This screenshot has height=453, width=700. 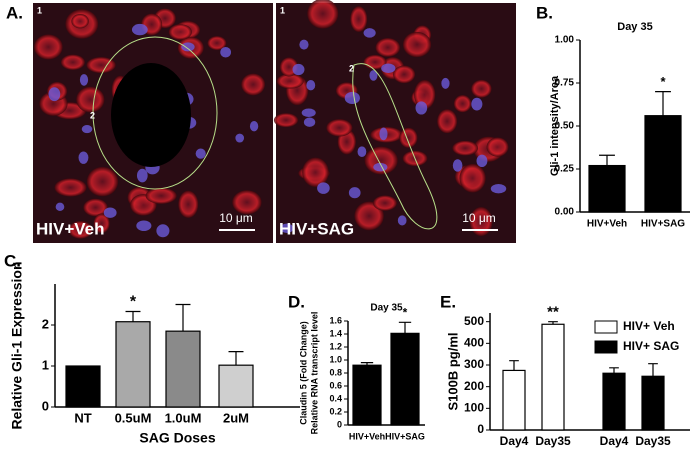 What do you see at coordinates (39, 10) in the screenshot?
I see `marker: 1` at bounding box center [39, 10].